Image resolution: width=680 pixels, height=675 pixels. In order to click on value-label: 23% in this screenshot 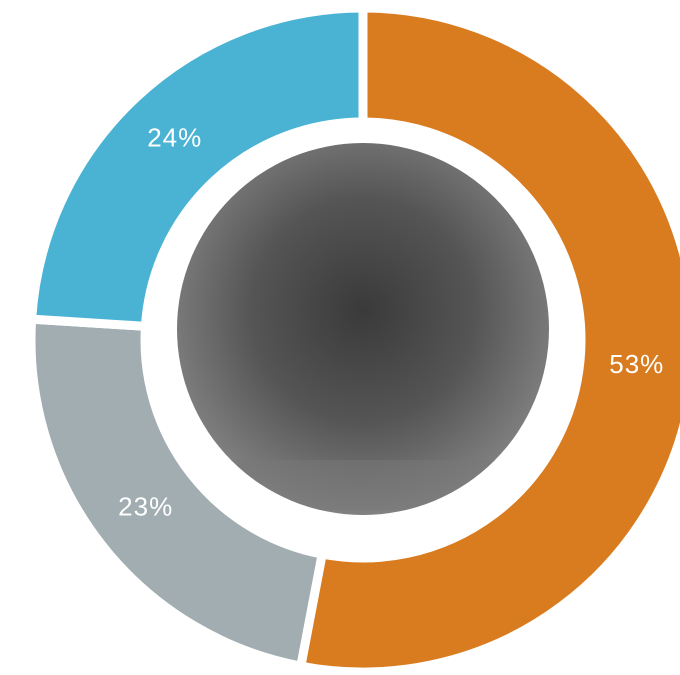, I will do `click(145, 506)`.